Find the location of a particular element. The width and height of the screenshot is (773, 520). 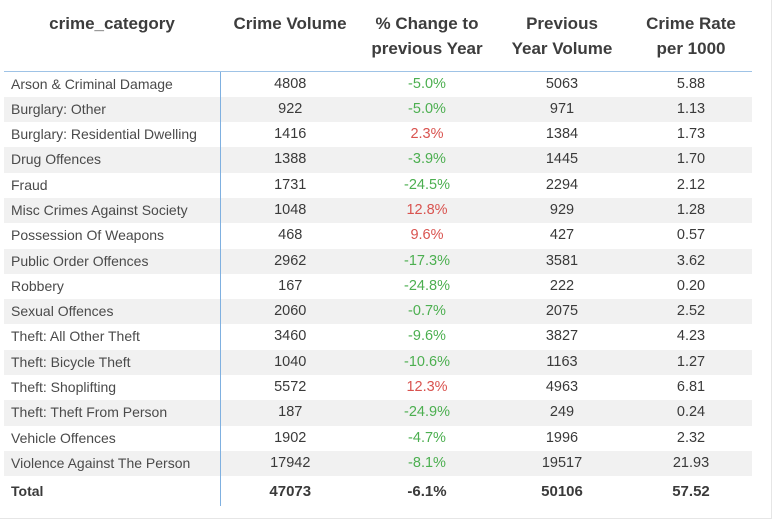

table-row: Drug Offences 1388 -3.9% 1445 1.70 is located at coordinates (378, 160).